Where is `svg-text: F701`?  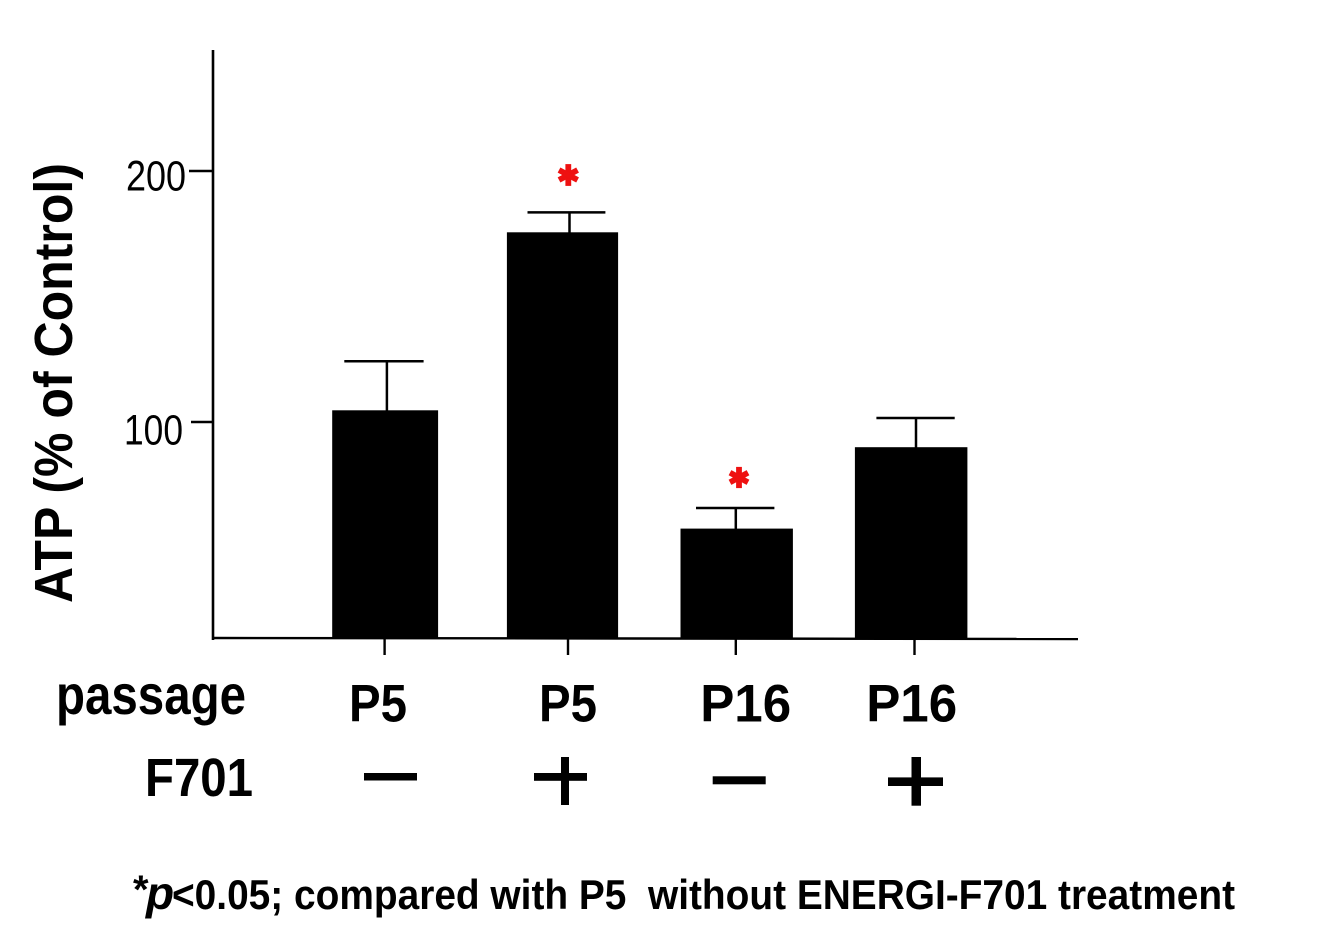 svg-text: F701 is located at coordinates (199, 778).